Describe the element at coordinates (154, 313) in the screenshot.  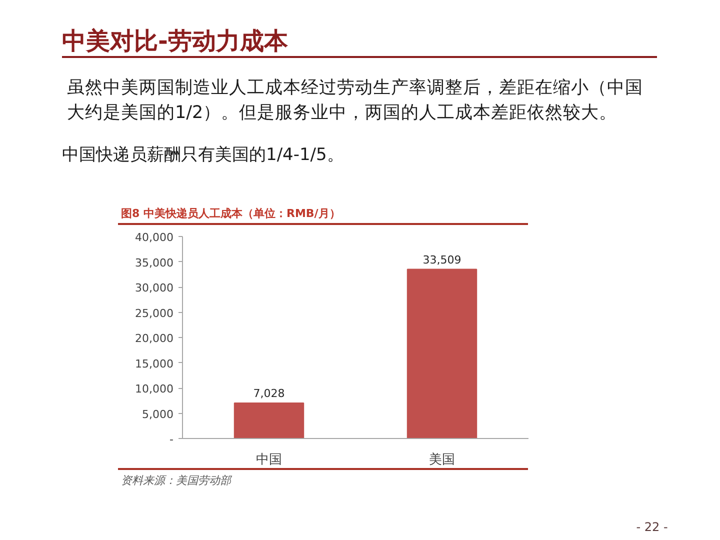
I see `y-tick-label: 25,000` at that location.